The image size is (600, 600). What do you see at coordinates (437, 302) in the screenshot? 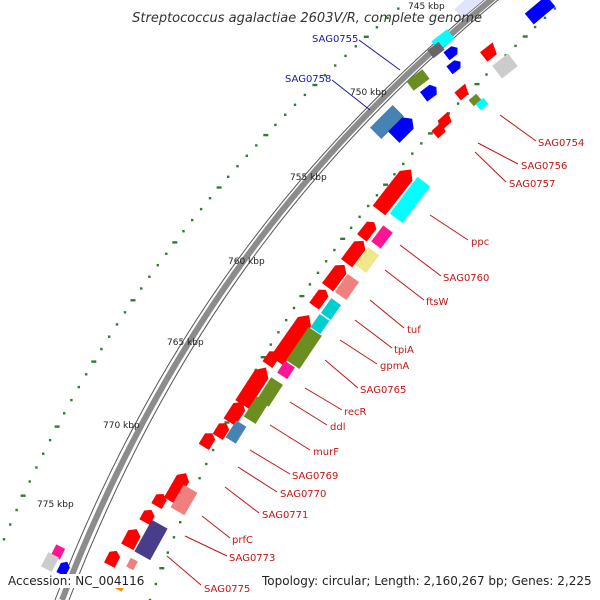
I see `gene-label: ftsW` at bounding box center [437, 302].